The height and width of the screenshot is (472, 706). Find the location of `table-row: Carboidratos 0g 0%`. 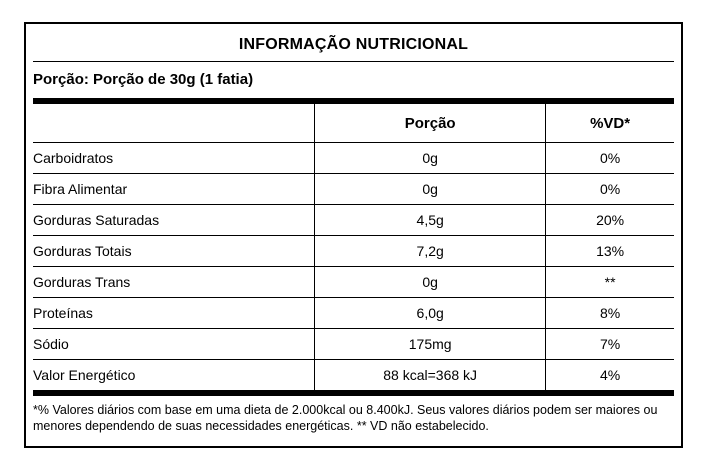

table-row: Carboidratos 0g 0% is located at coordinates (353, 158).